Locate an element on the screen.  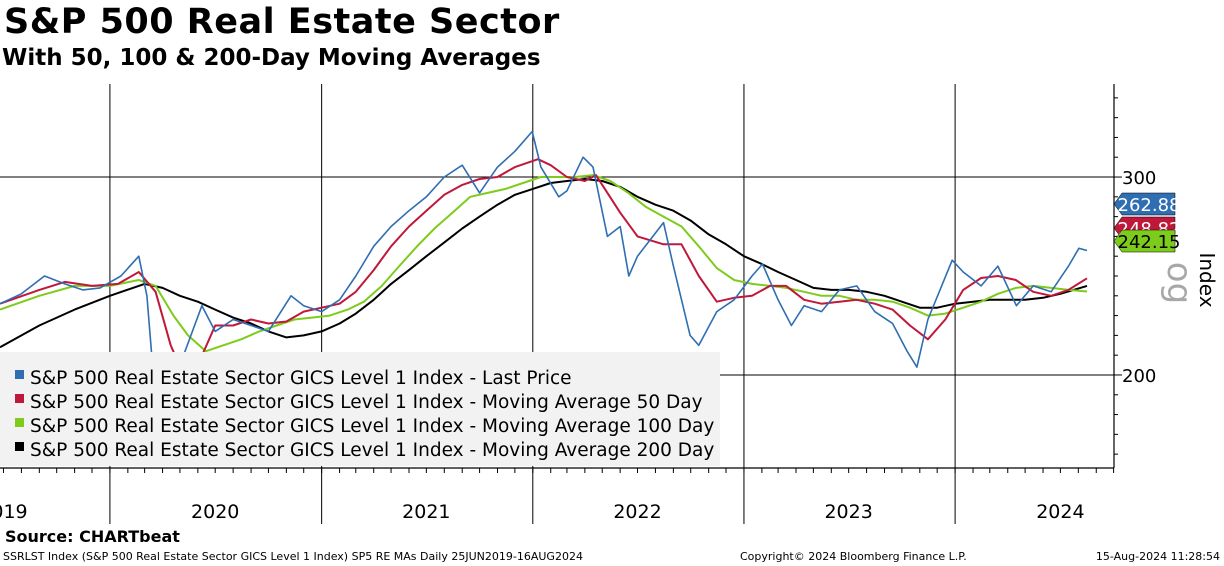
chart-title: S&P 500 Real Estate Sector is located at coordinates (282, 22).